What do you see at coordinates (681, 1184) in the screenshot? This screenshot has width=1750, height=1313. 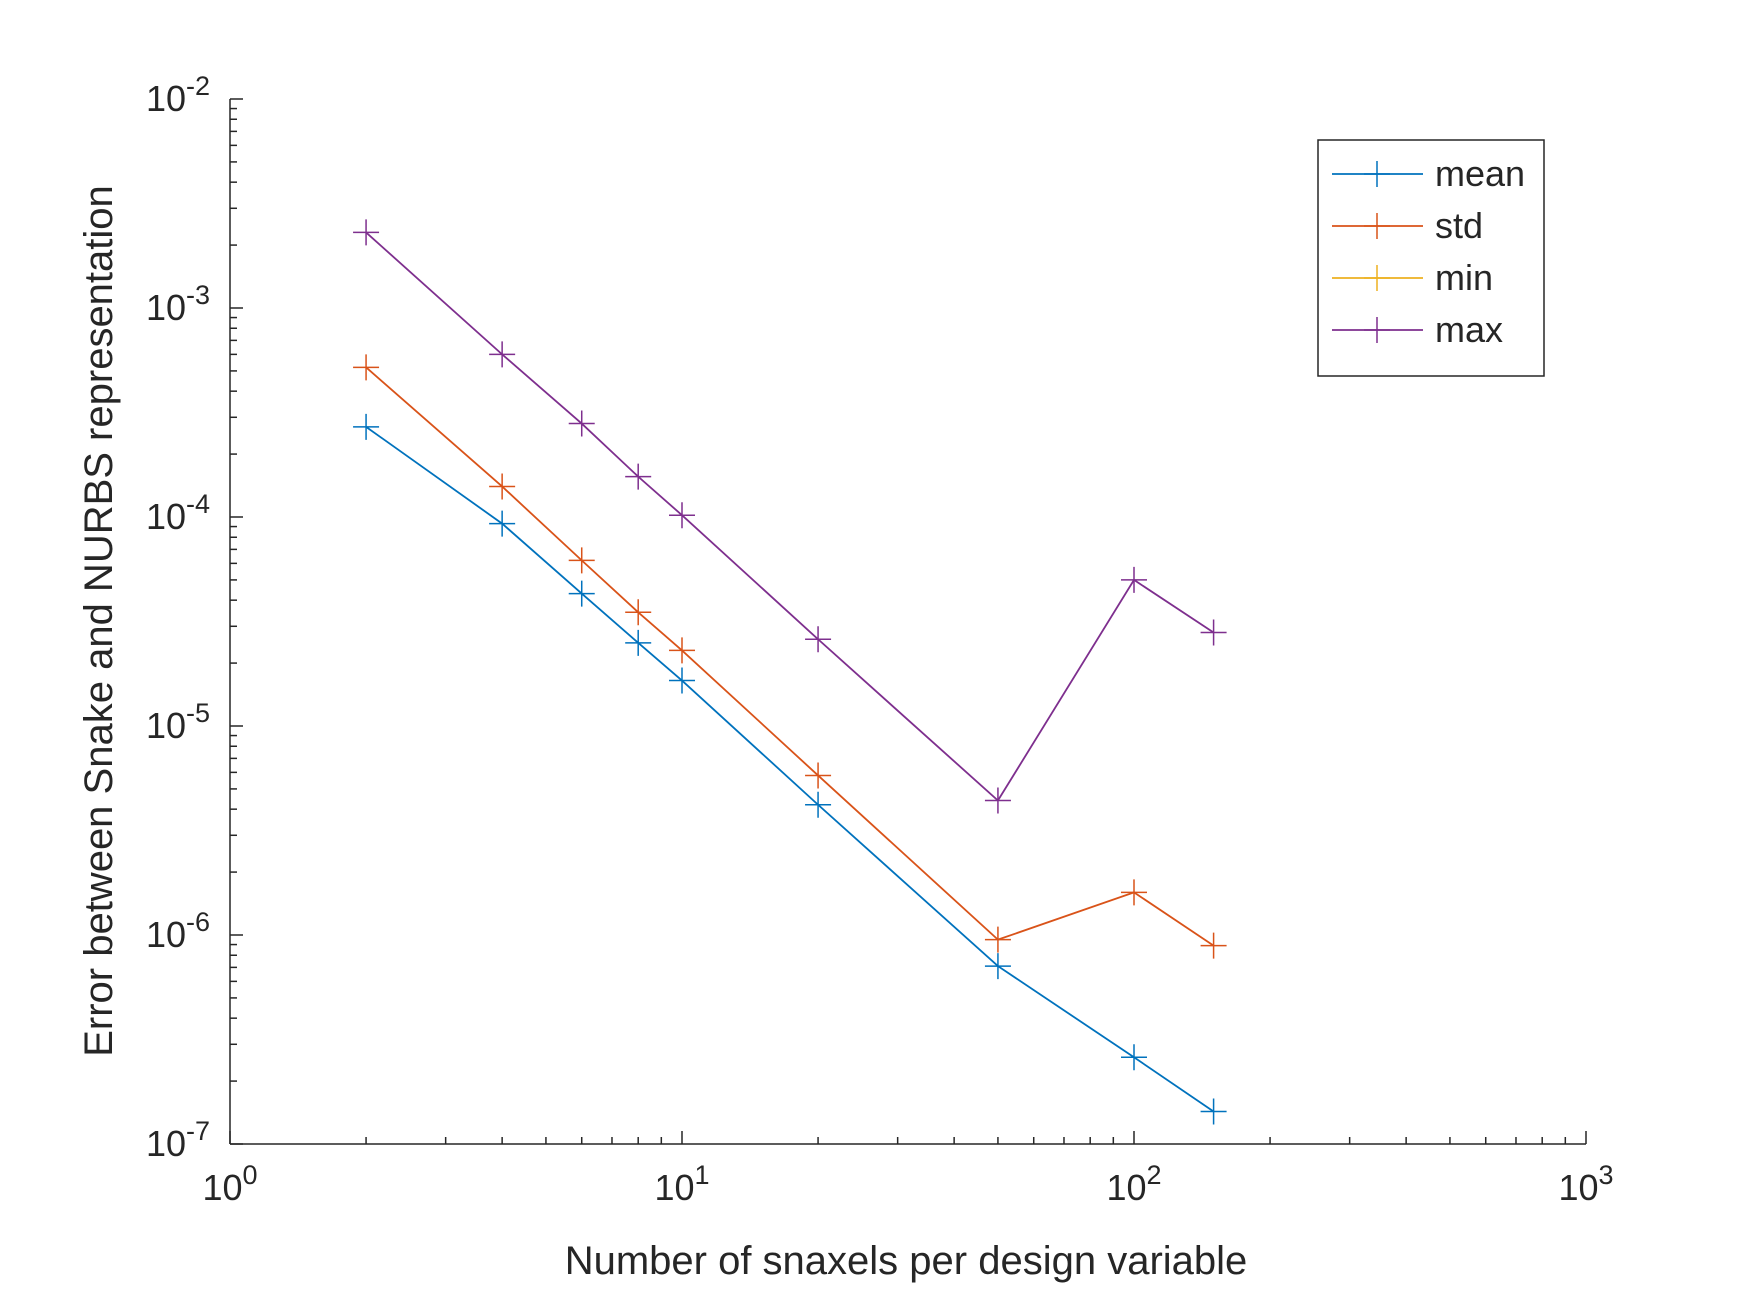 I see `x-tick-label: 10¹` at bounding box center [681, 1184].